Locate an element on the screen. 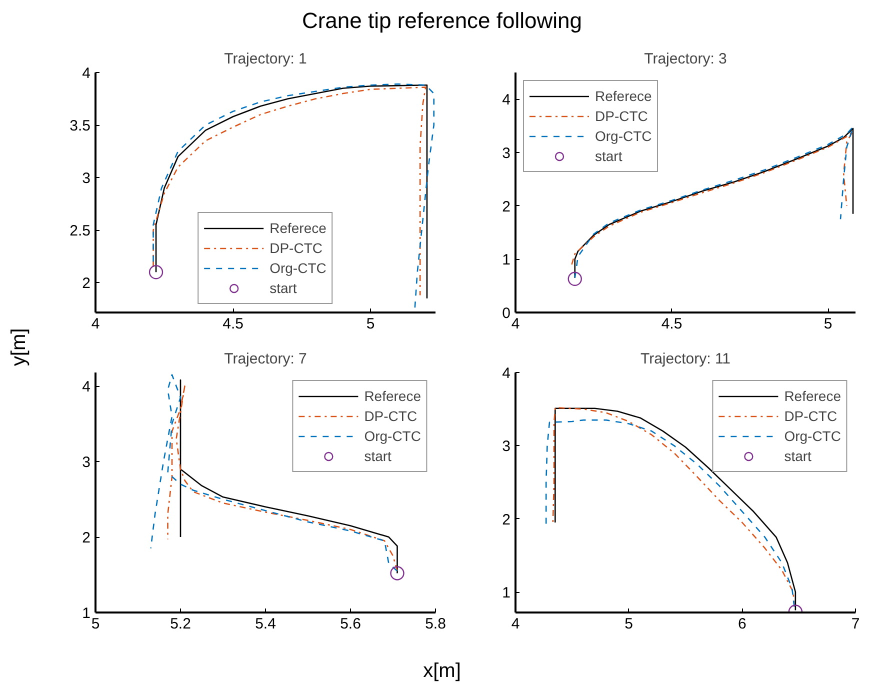 The image size is (874, 696). chart-title: Trajectory: 11 is located at coordinates (685, 359).